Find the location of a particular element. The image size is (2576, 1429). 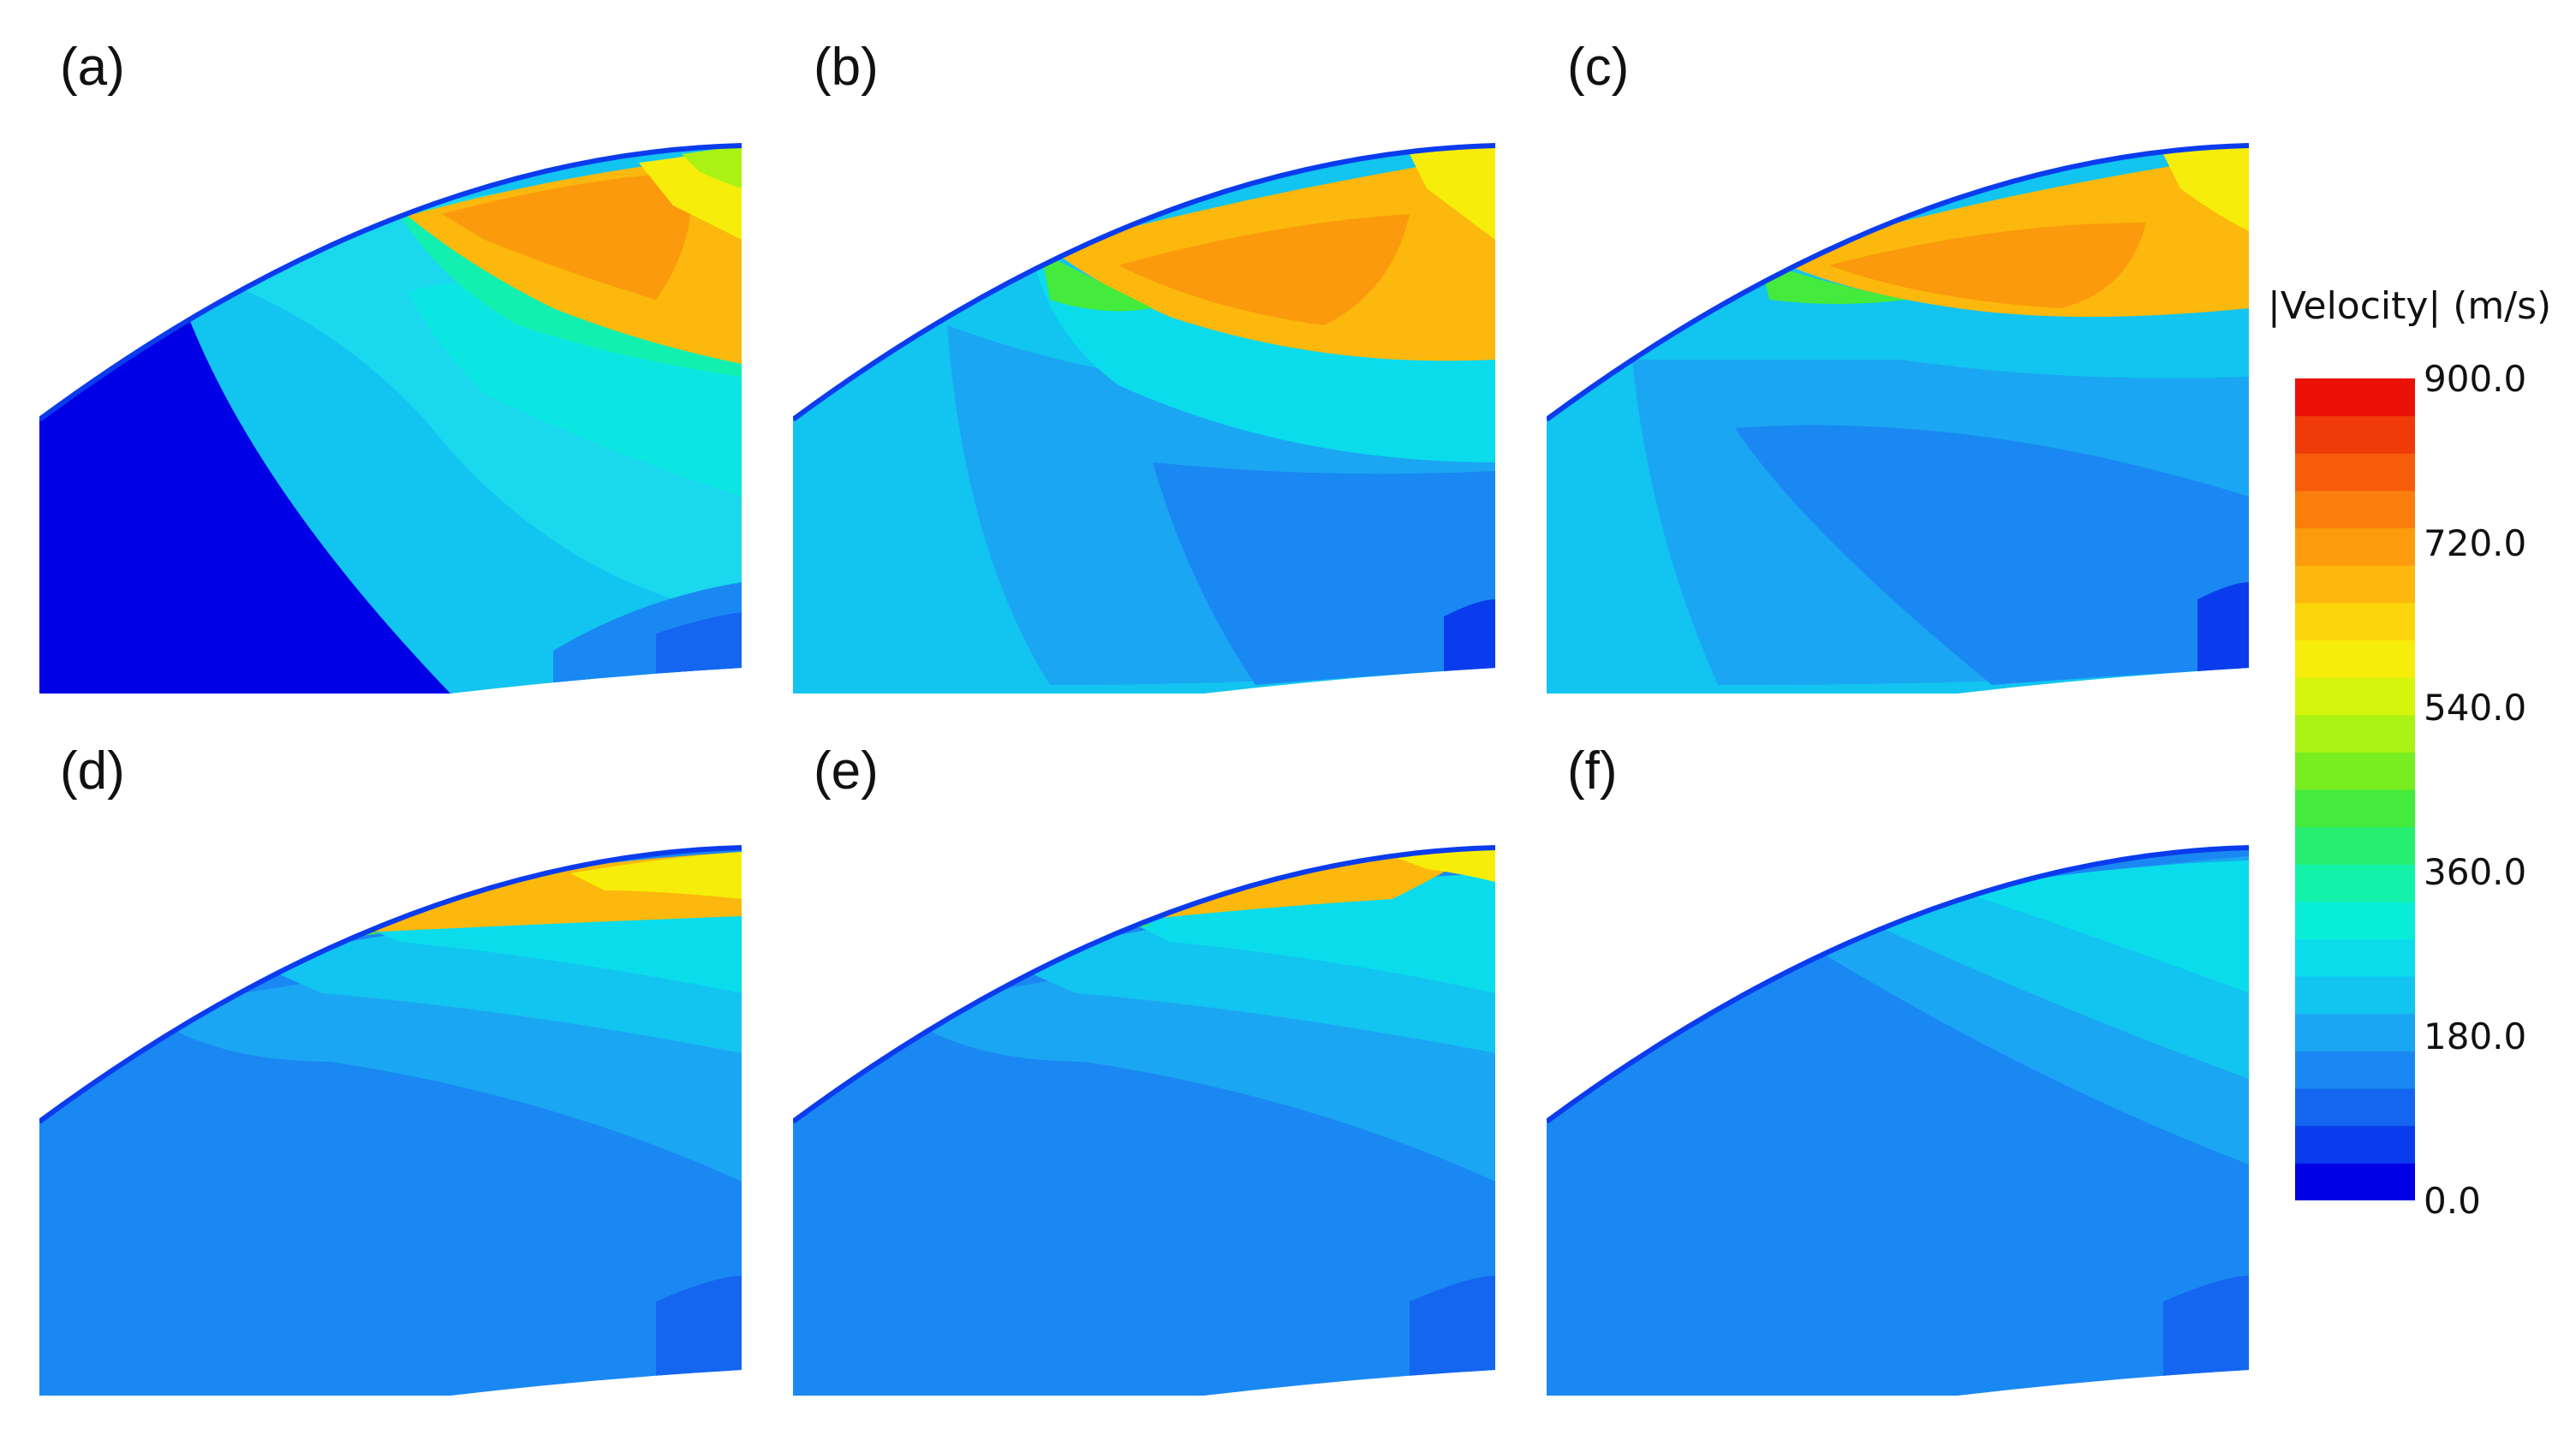

colorbar-tick-label: 540.0 is located at coordinates (2475, 708).